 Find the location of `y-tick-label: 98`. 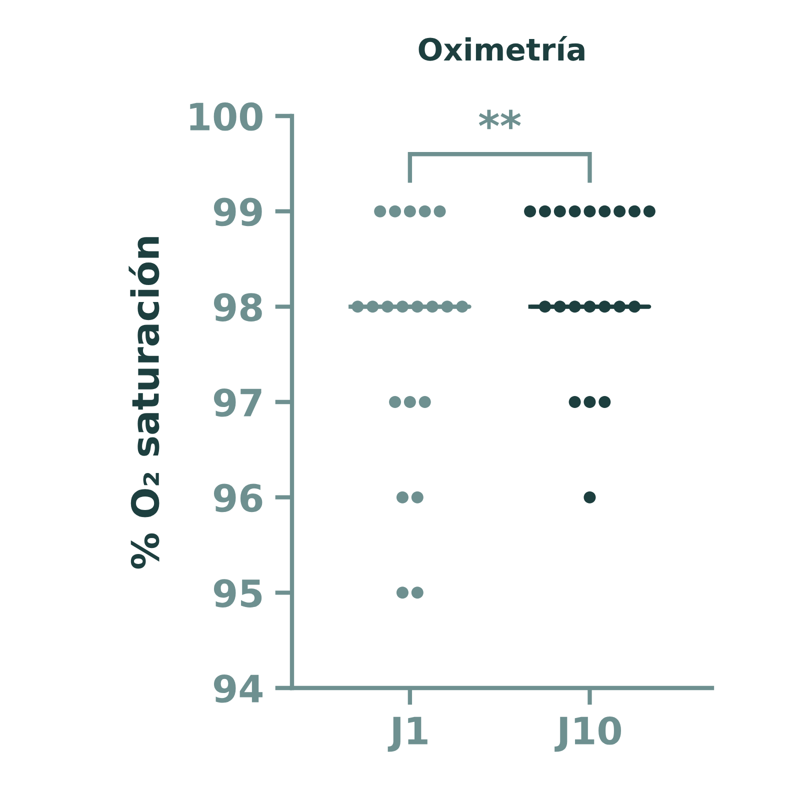

y-tick-label: 98 is located at coordinates (238, 307).